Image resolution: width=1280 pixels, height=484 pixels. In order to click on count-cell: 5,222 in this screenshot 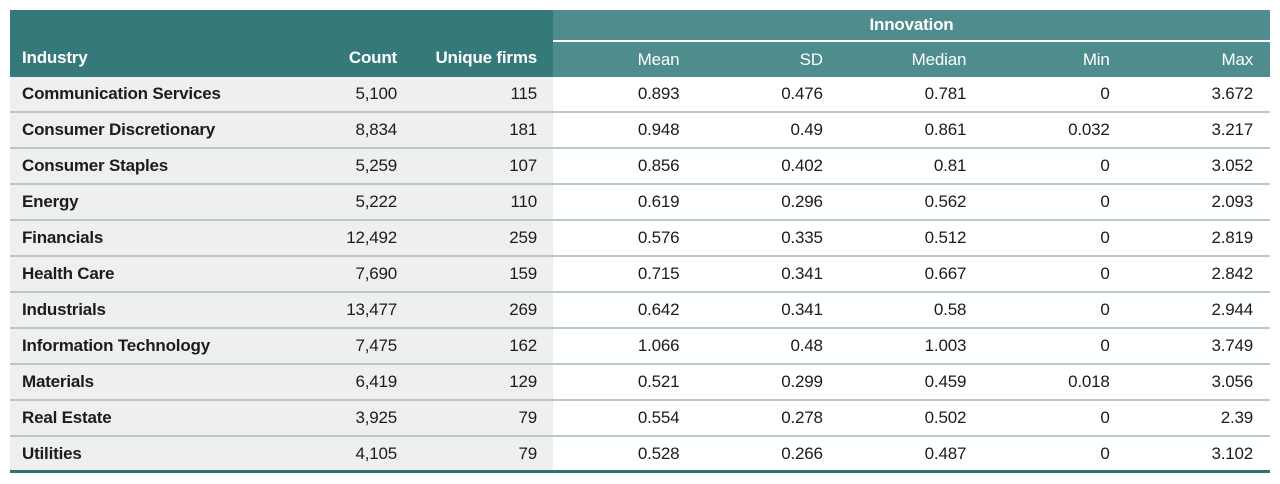, I will do `click(376, 201)`.